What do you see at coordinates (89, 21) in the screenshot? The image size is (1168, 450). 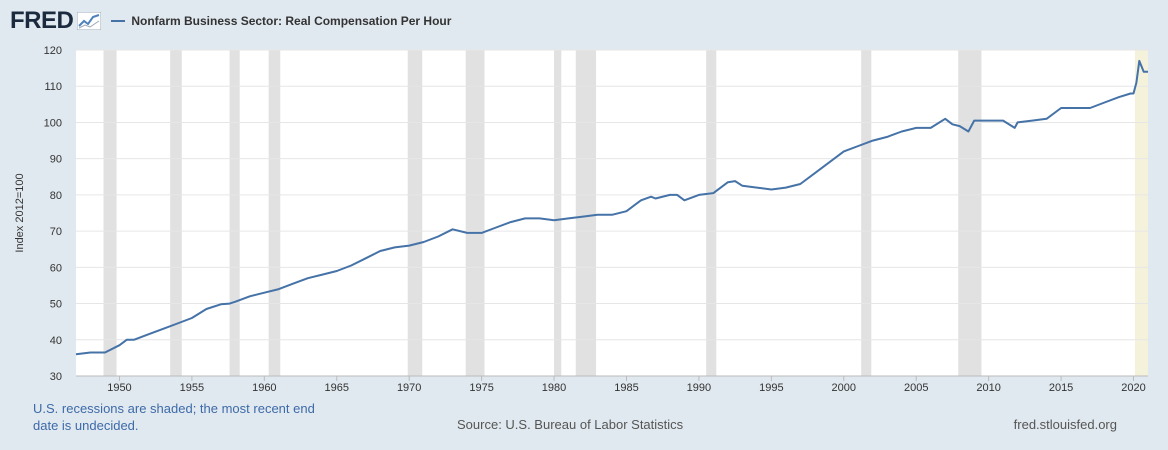 I see `chart-trend-icon` at bounding box center [89, 21].